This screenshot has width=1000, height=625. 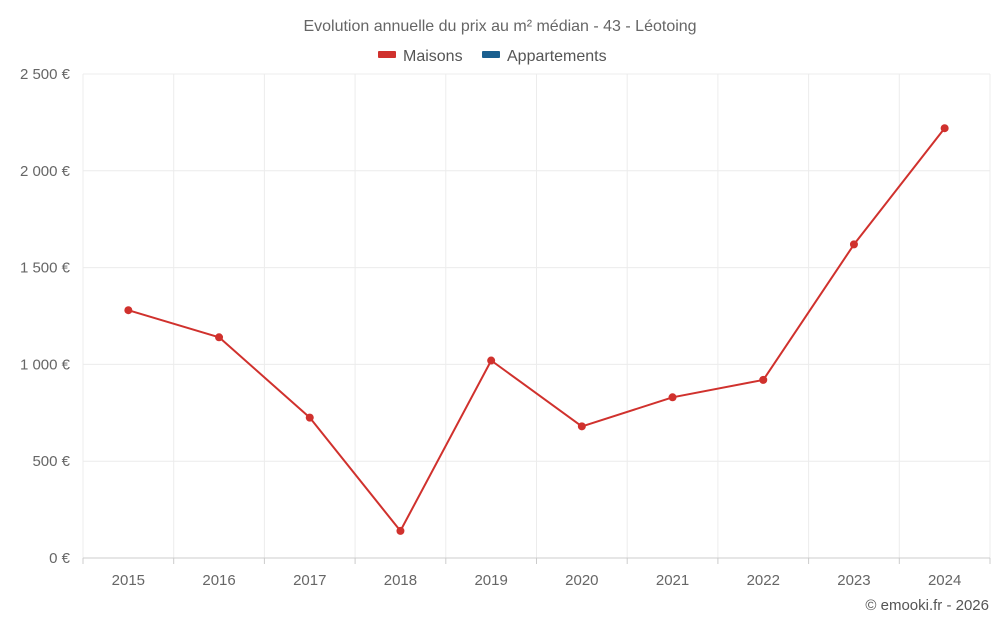 I want to click on y-tick-label: 1 500 €, so click(x=45, y=268).